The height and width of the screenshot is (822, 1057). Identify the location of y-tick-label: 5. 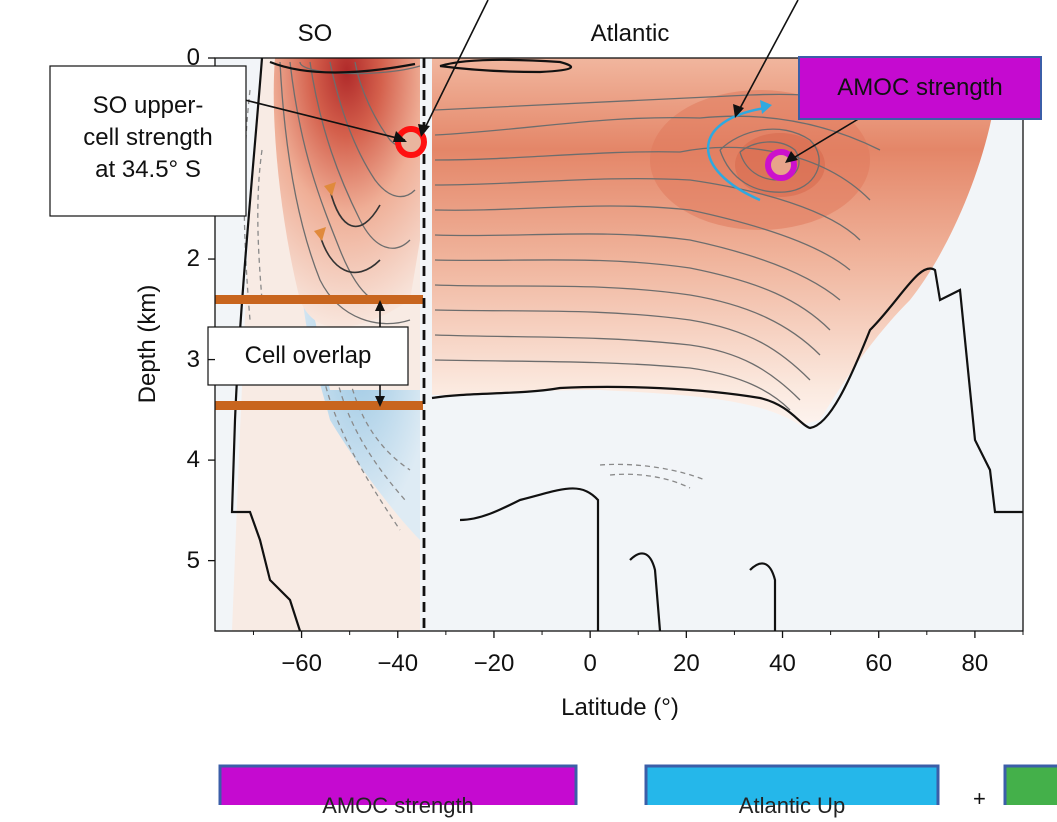
(193, 560).